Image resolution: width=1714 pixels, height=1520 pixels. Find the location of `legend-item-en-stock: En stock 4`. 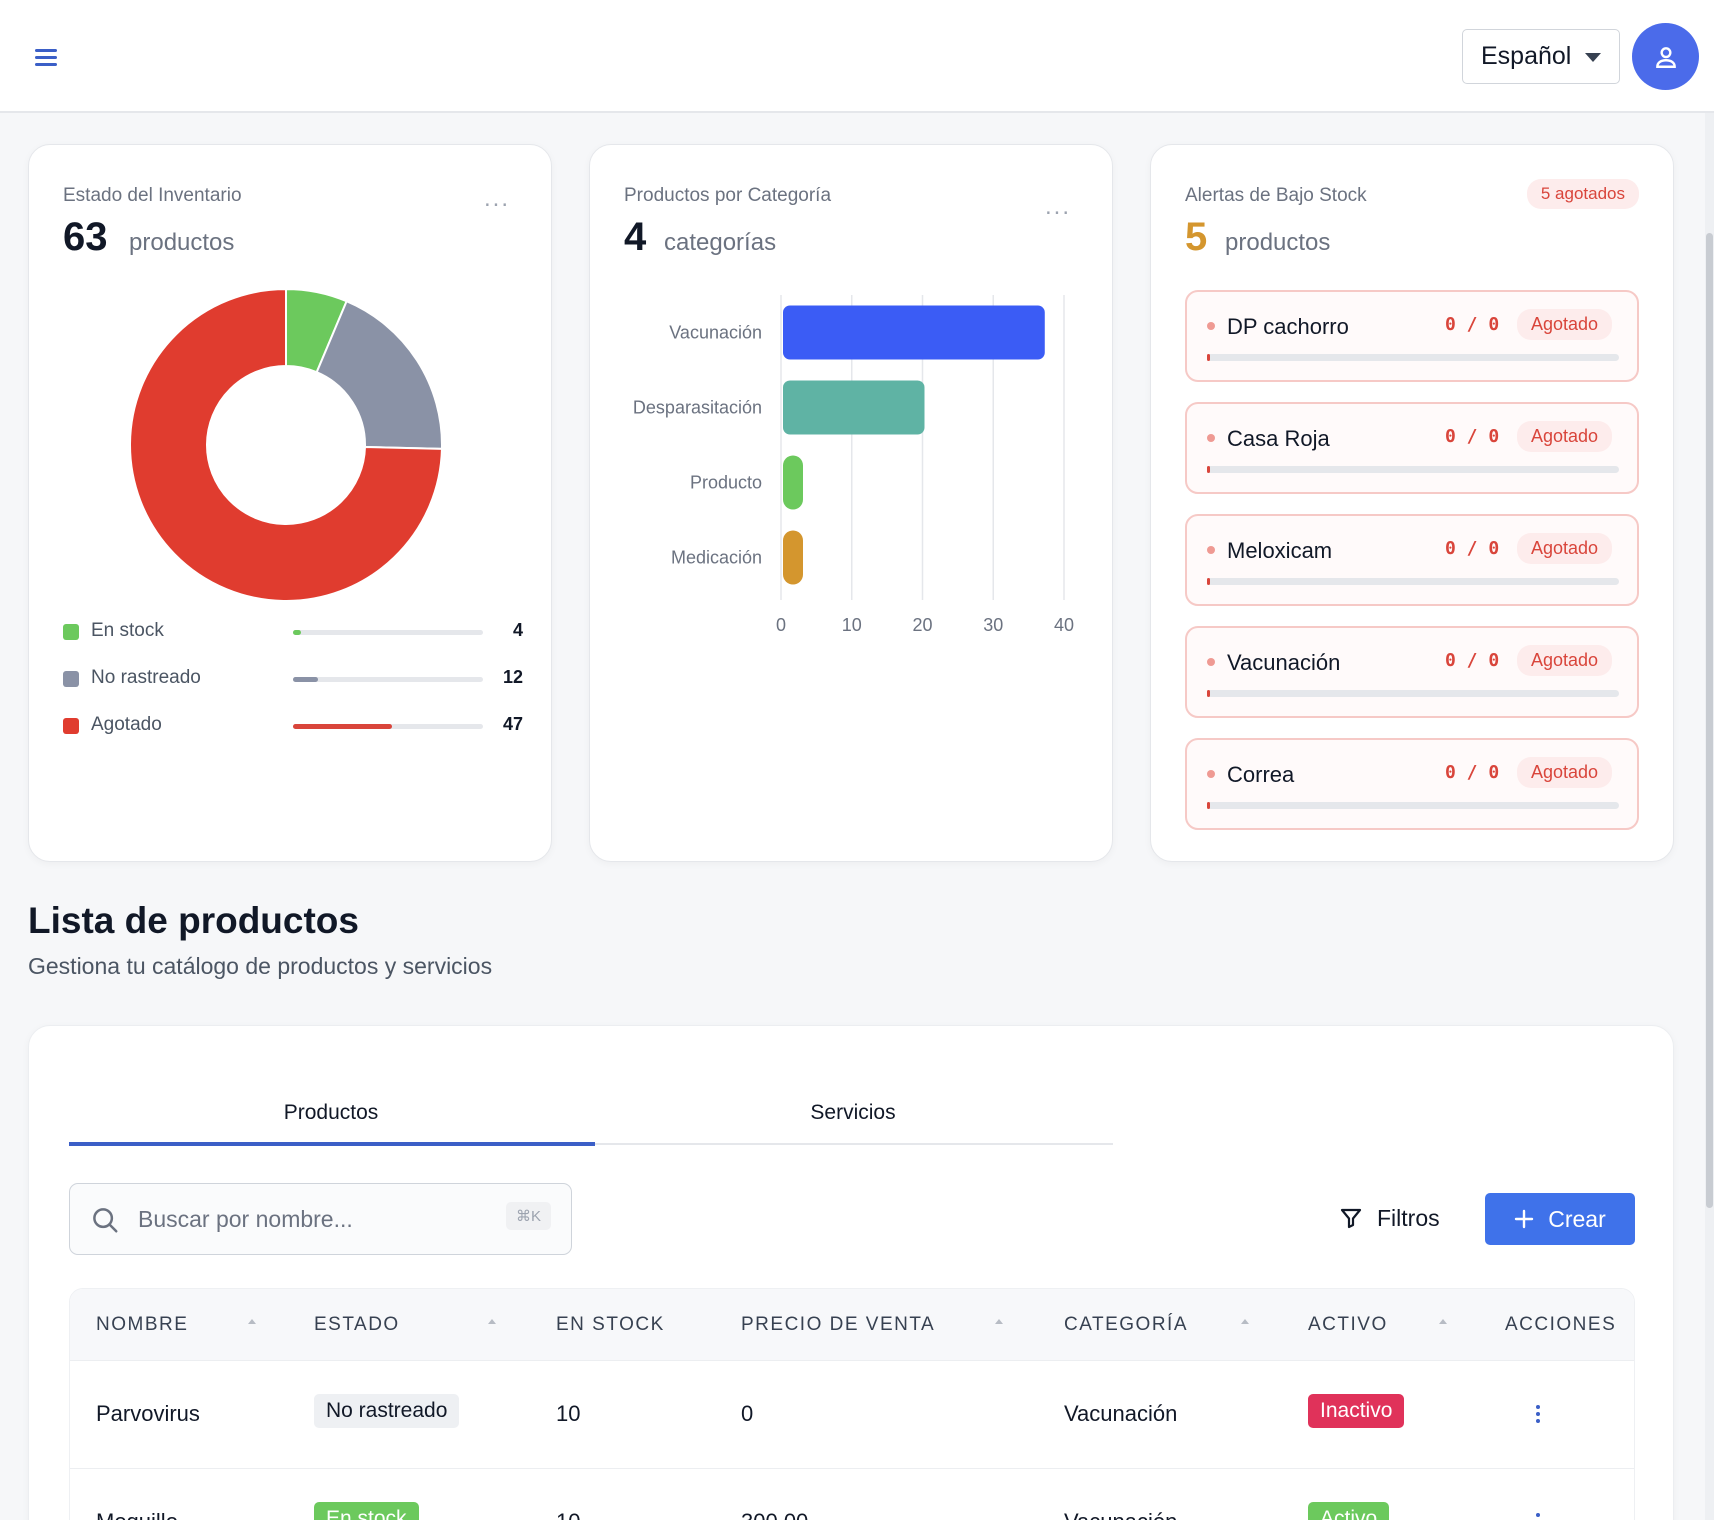

legend-item-en-stock: En stock 4 is located at coordinates (293, 632).